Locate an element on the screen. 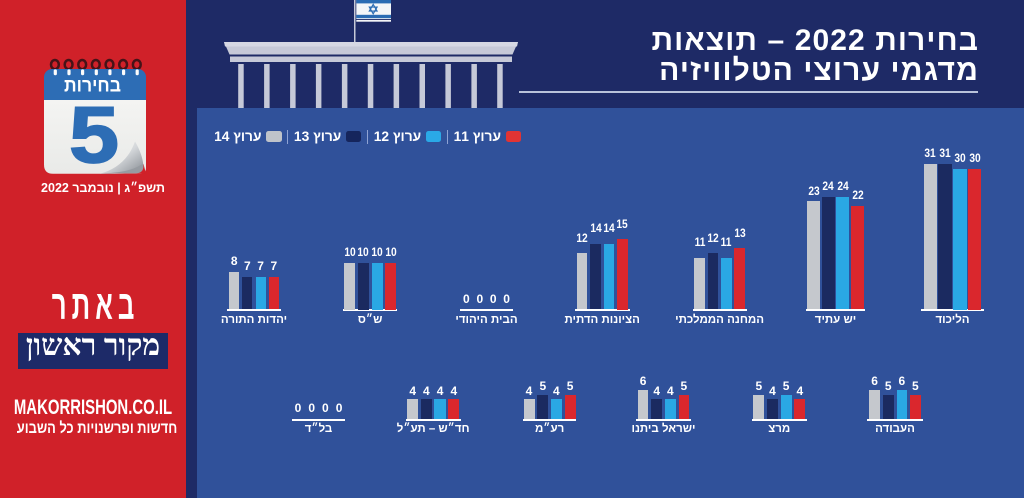 This screenshot has height=498, width=1024. svg-text: בחירות is located at coordinates (92, 86).